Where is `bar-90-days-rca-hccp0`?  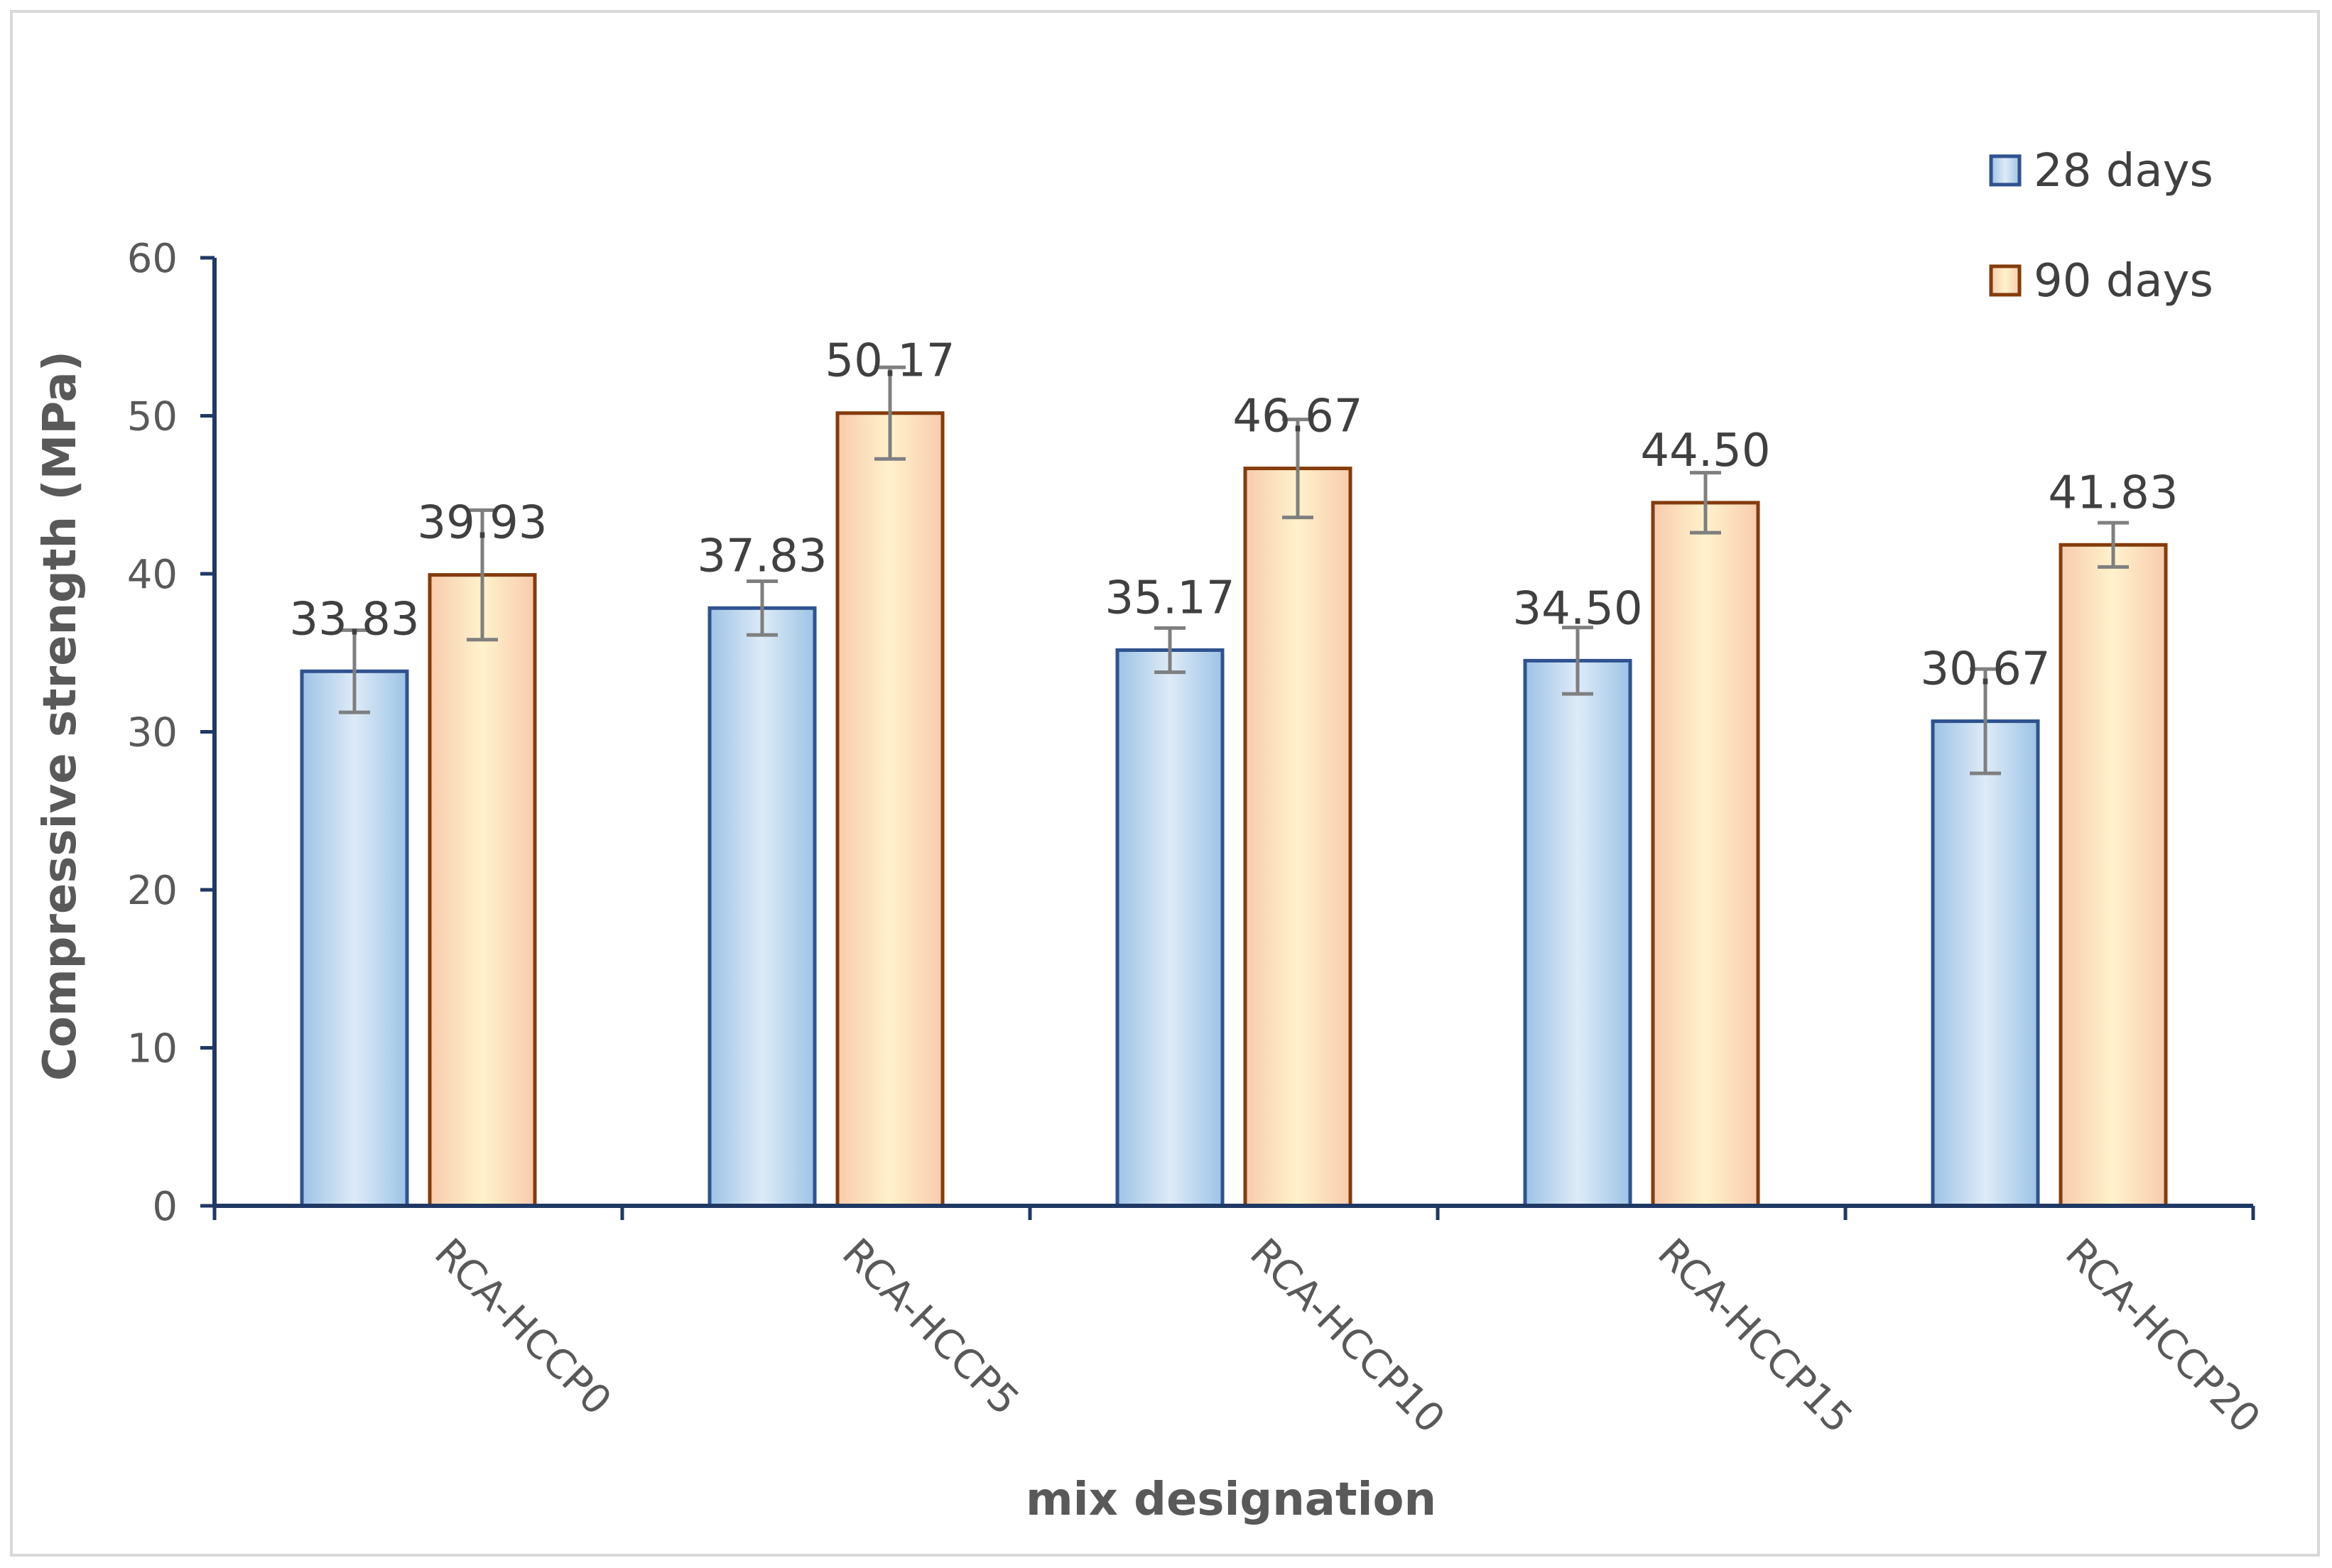 bar-90-days-rca-hccp0 is located at coordinates (483, 891).